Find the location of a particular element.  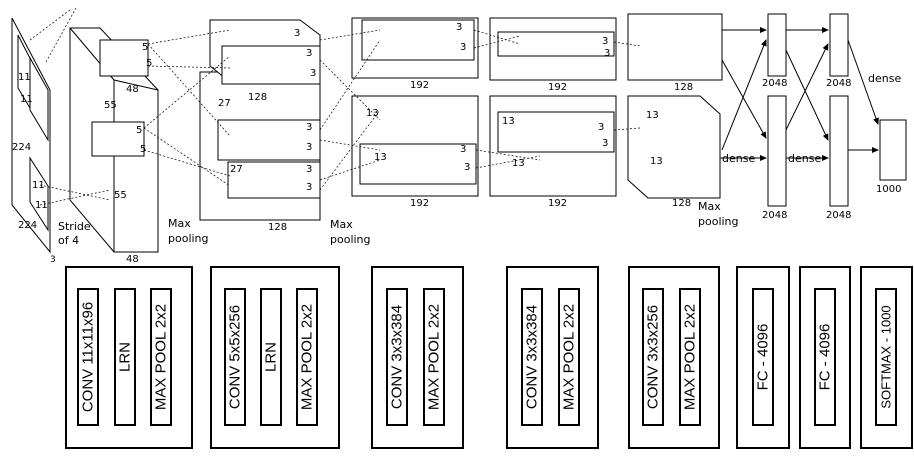

group-box-5: CONV 3x3x256 MAX POOL 2x2 is located at coordinates (674, 357).